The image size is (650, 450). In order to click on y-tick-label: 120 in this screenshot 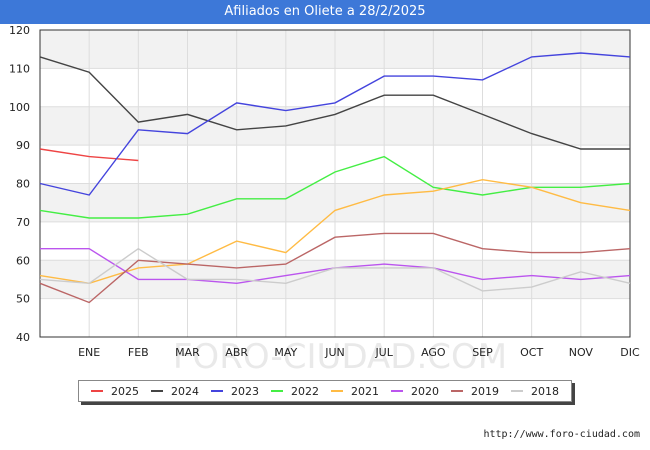, I will do `click(19, 30)`.